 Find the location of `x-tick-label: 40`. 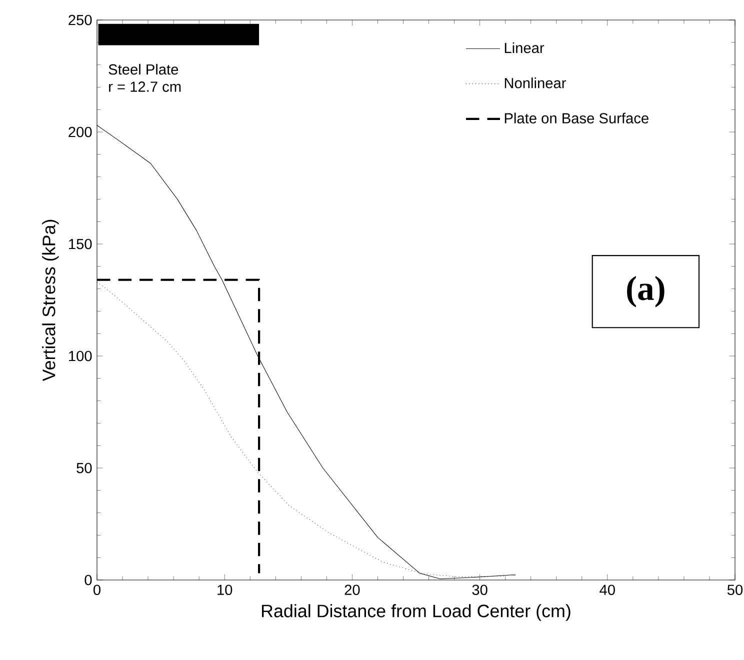

x-tick-label: 40 is located at coordinates (607, 590).